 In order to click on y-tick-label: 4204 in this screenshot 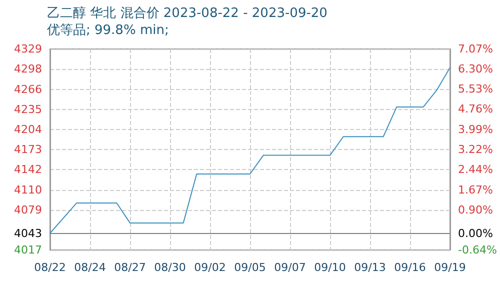, I will do `click(28, 129)`.